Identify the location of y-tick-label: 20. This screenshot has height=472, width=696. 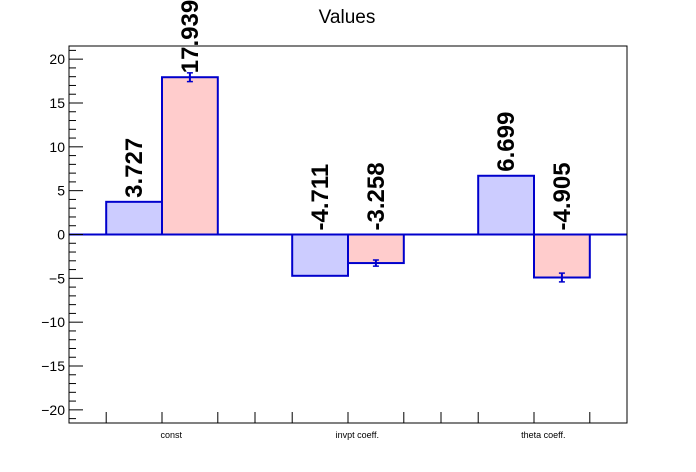
(57, 59).